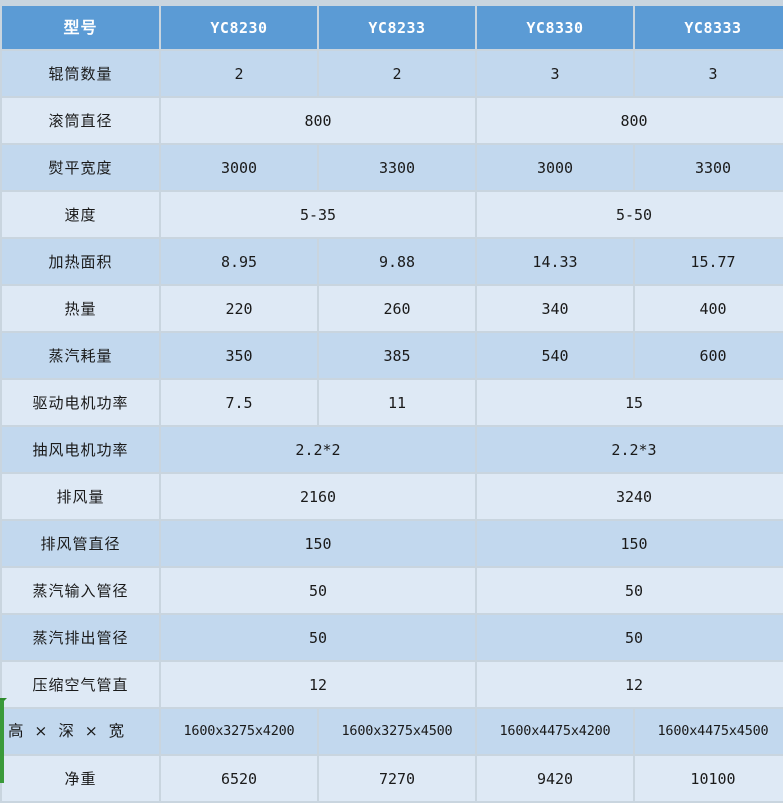  What do you see at coordinates (239, 778) in the screenshot?
I see `data-cell: 6520` at bounding box center [239, 778].